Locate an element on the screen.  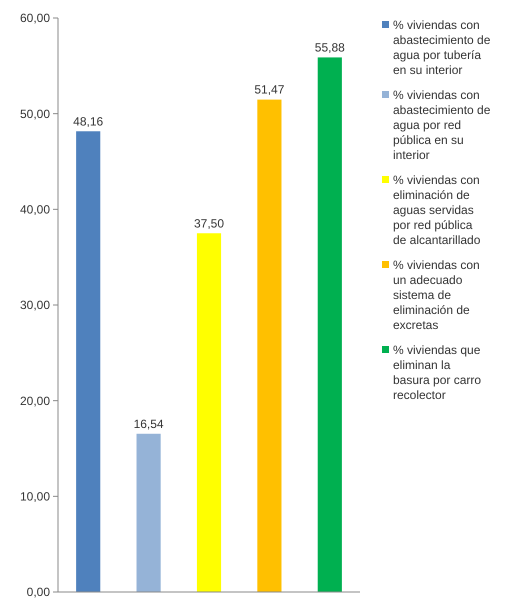
legend-label: % viviendas con abastecimiento de agua por tubería en su interior is located at coordinates (442, 47).